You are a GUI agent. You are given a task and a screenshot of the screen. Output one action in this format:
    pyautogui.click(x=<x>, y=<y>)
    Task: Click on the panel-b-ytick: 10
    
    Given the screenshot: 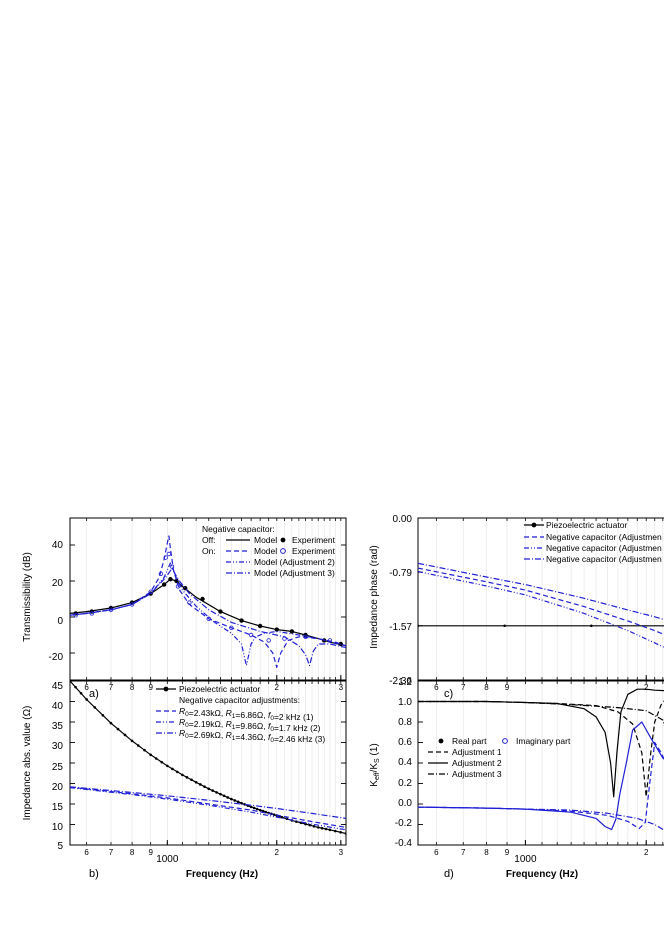 What is the action you would take?
    pyautogui.click(x=58, y=827)
    